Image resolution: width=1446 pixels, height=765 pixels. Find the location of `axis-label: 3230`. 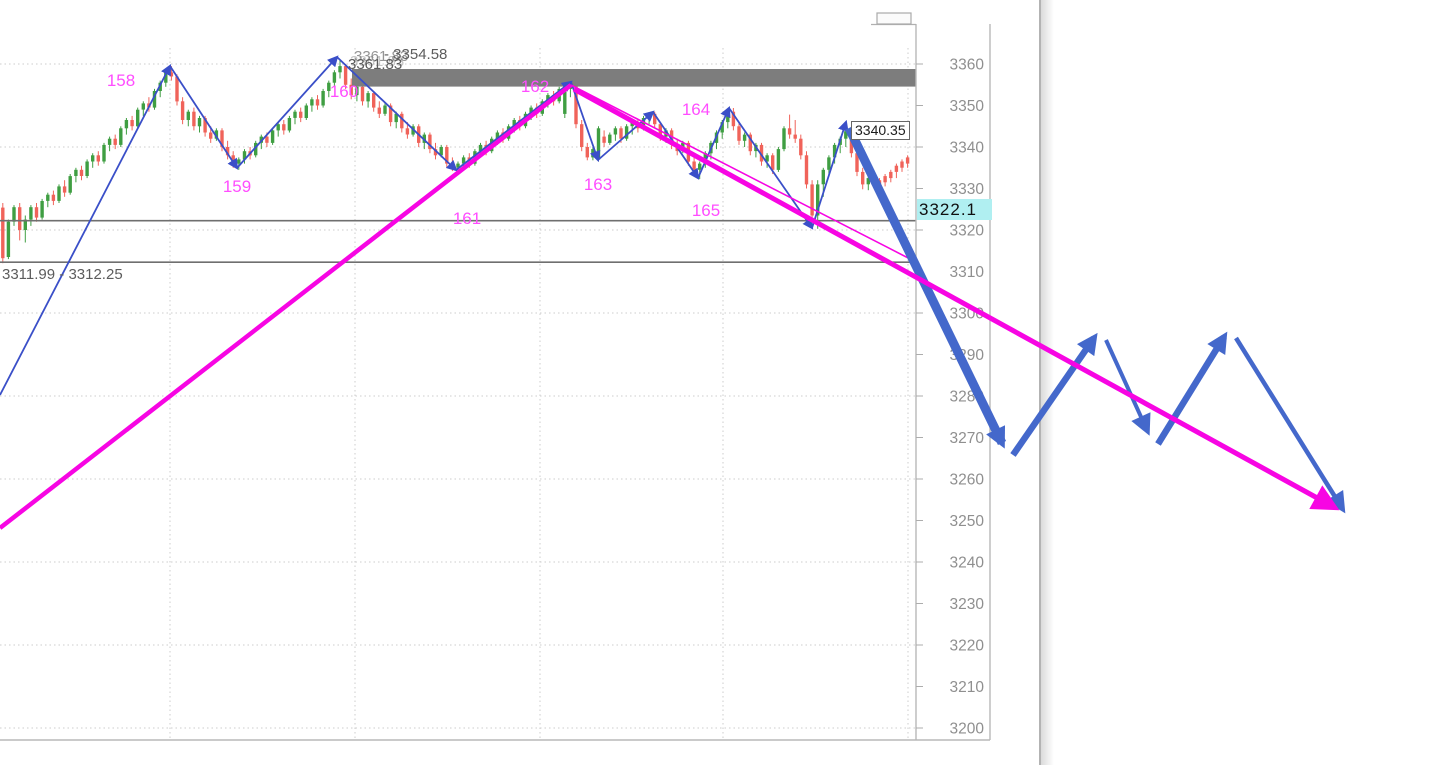

axis-label: 3230 is located at coordinates (967, 604).